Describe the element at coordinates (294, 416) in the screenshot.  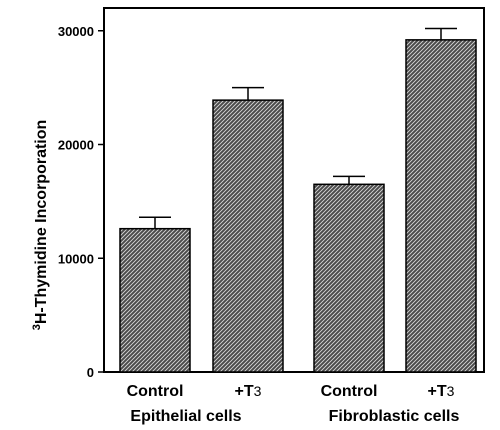
I see `x-axis-groups: Epithelial cells Fibroblastic cells` at that location.